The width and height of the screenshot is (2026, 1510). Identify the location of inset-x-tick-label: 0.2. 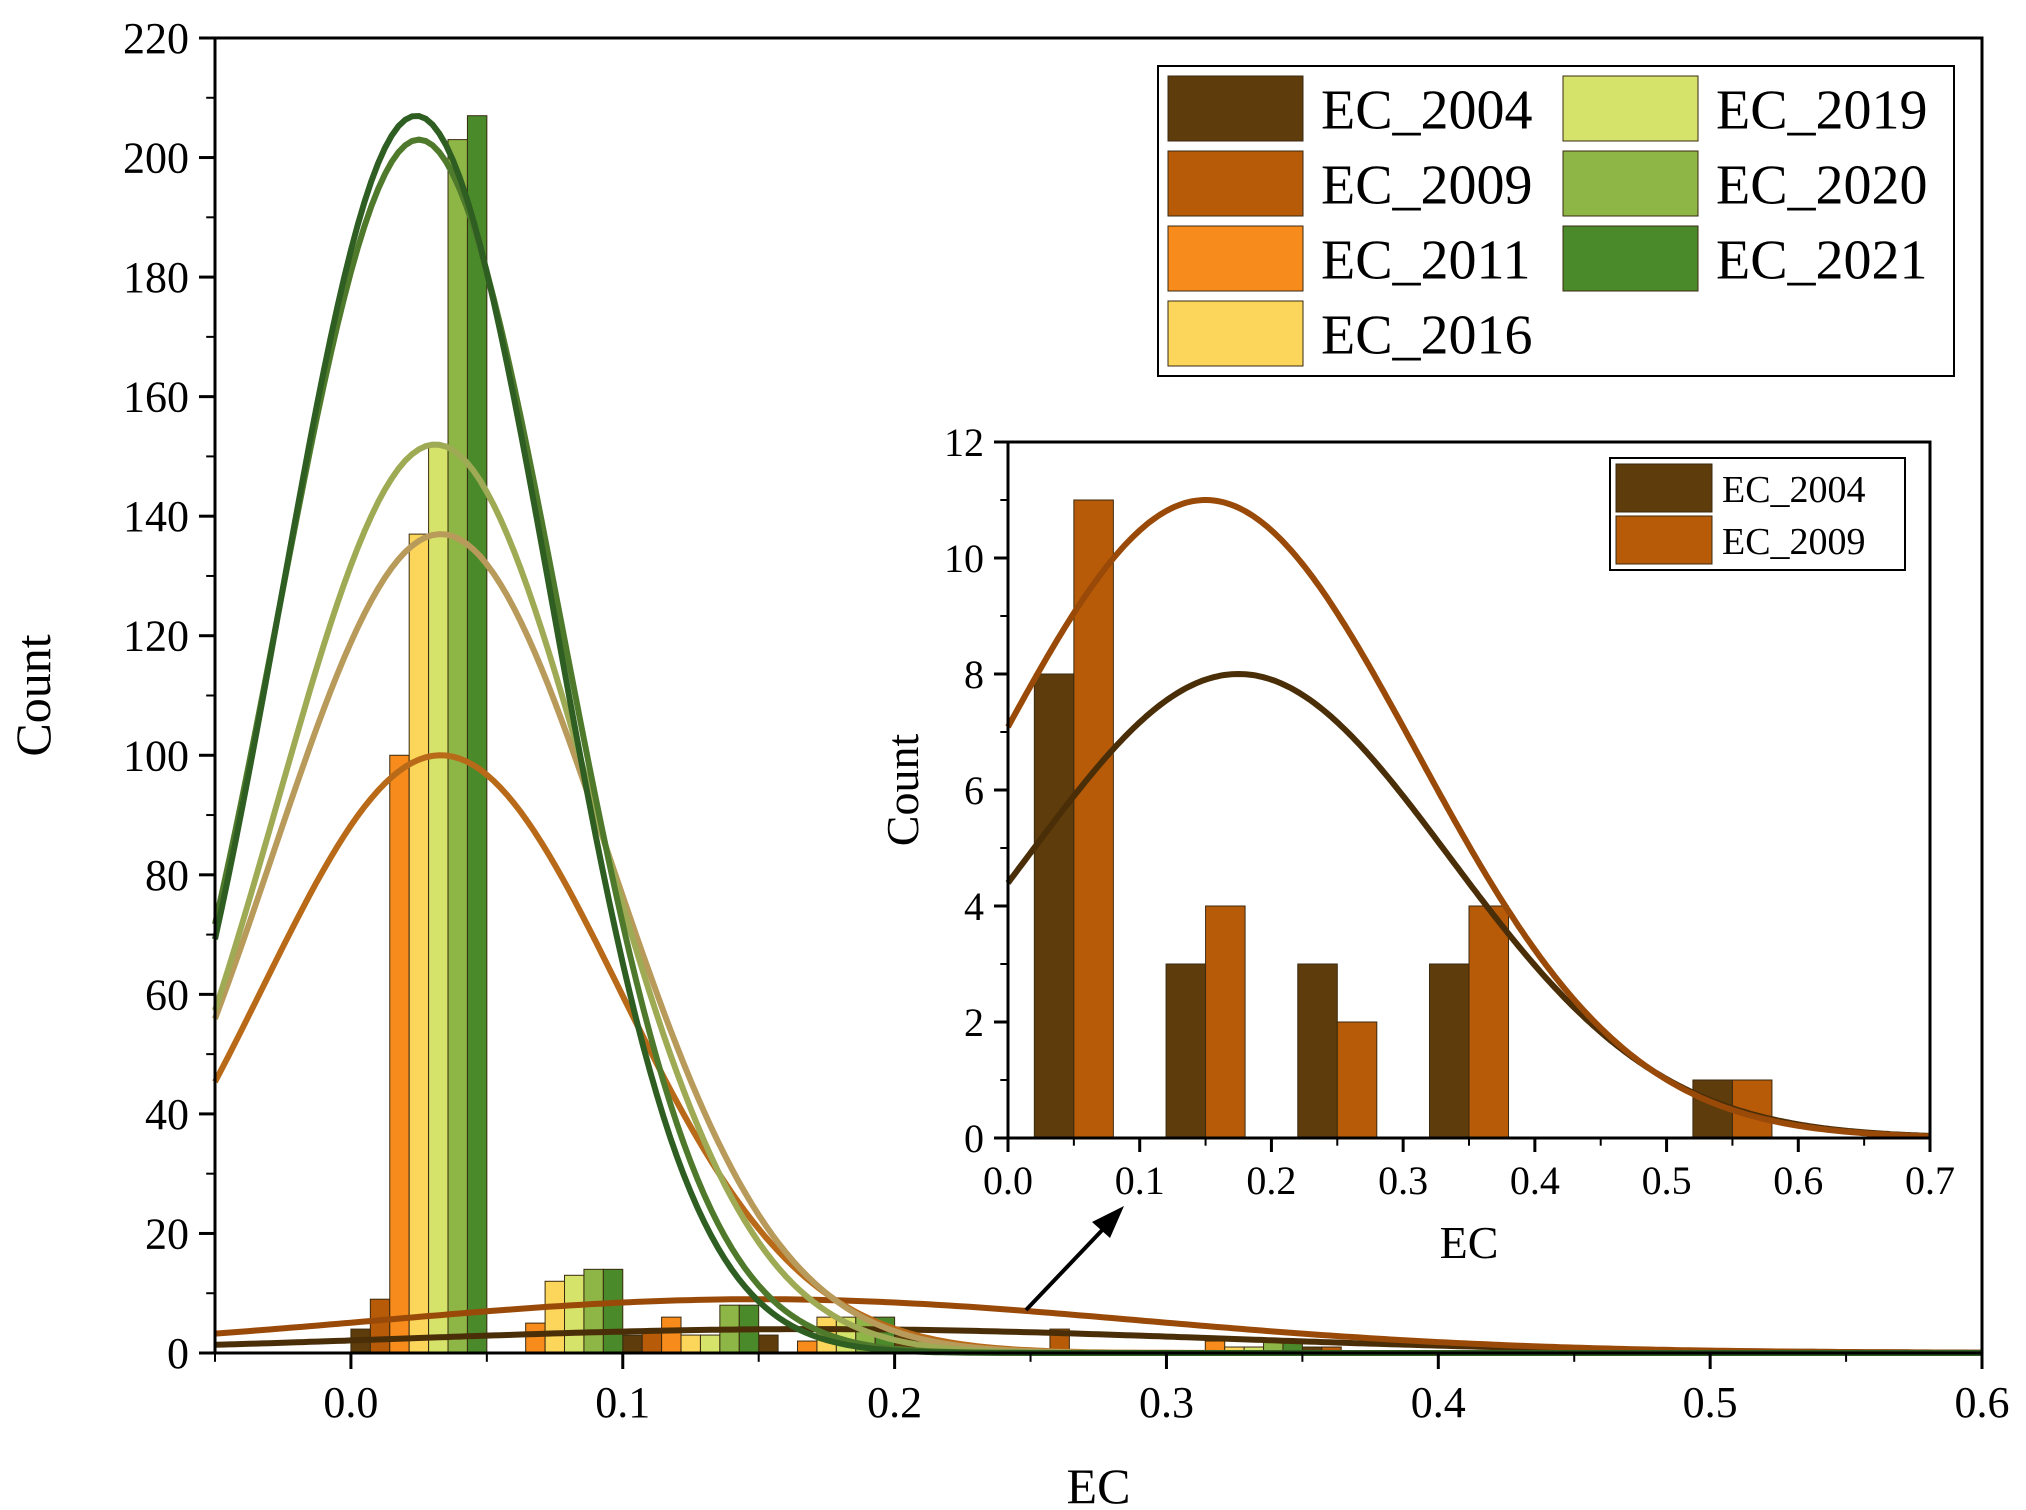
(1271, 1180).